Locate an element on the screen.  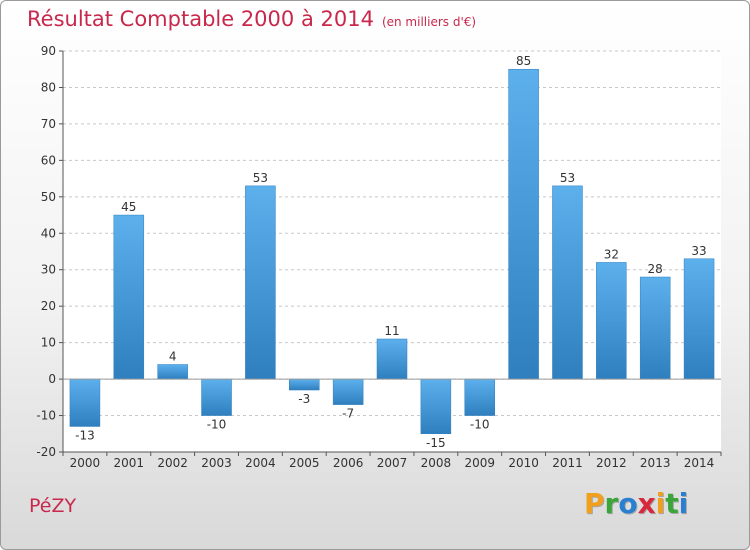
y-tick-label: 70 is located at coordinates (48, 124).